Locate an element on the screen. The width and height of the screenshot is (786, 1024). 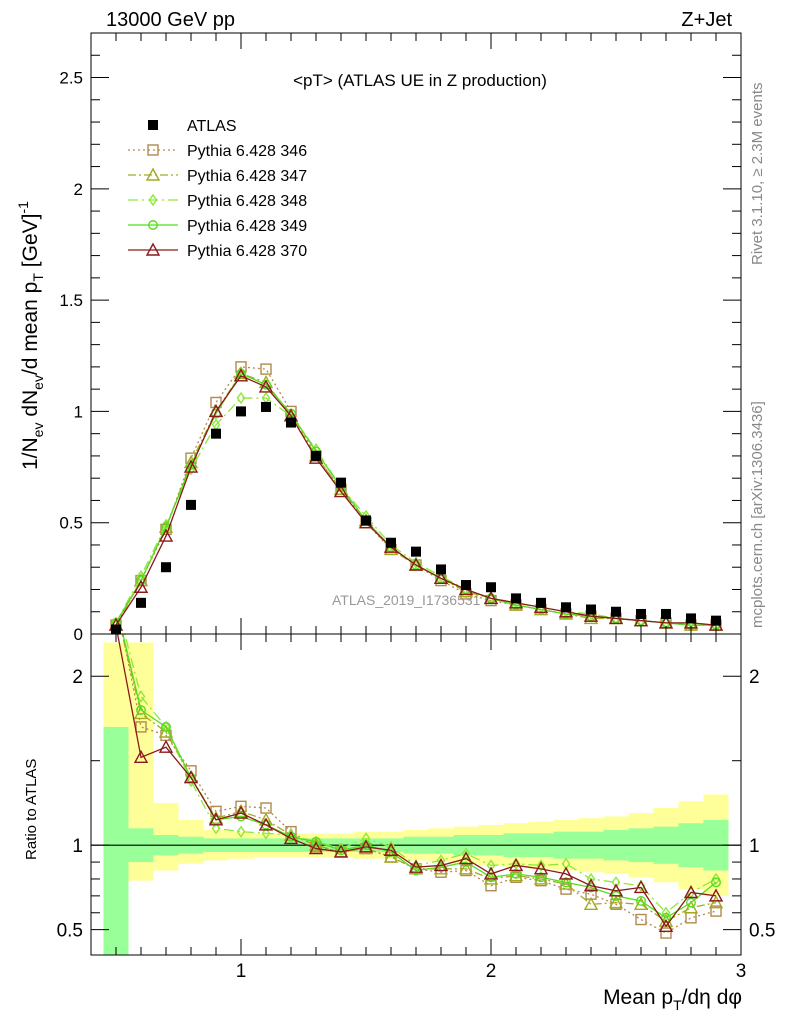
y-tick-label: 2.5 is located at coordinates (71, 78).